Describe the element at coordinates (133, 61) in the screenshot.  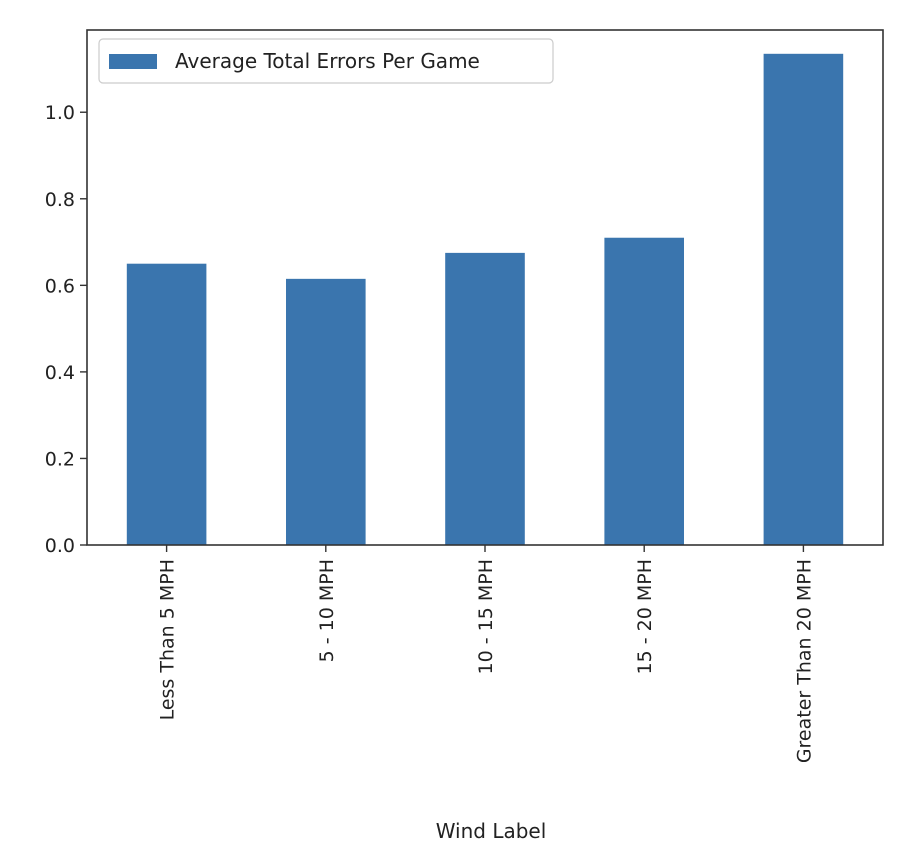
I see `legend-swatch` at that location.